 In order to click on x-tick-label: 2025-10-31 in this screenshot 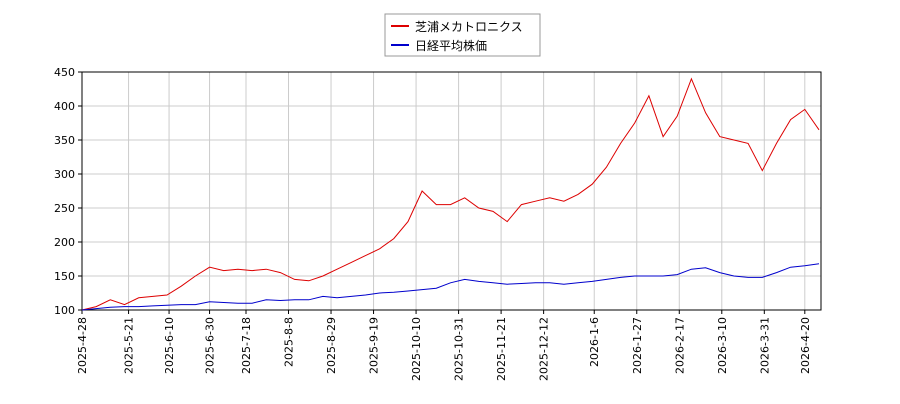, I will do `click(459, 349)`.